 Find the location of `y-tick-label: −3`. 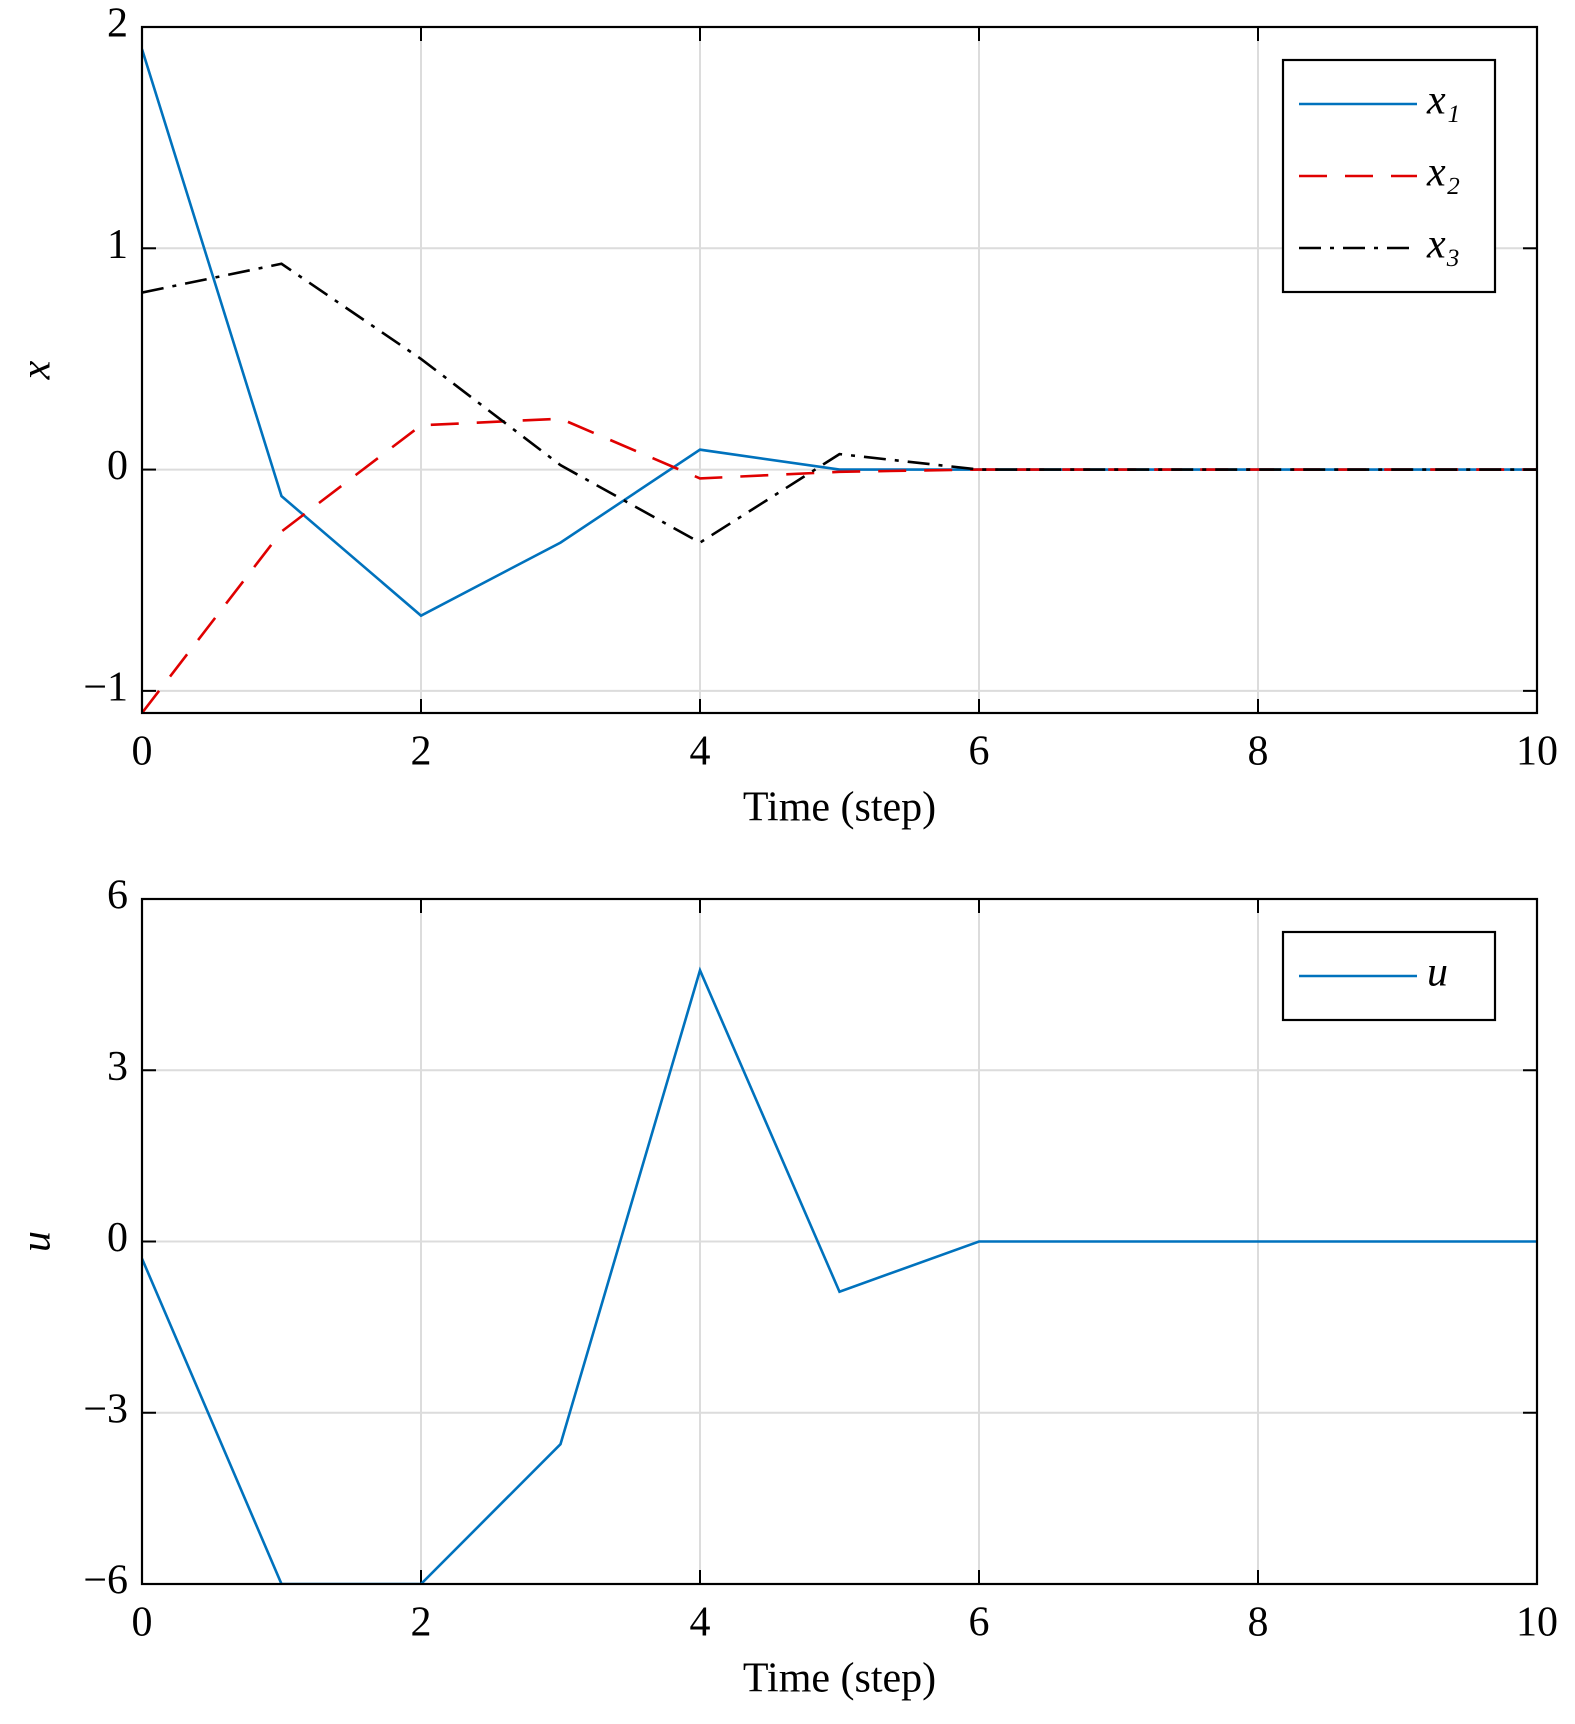

y-tick-label: −3 is located at coordinates (105, 1409).